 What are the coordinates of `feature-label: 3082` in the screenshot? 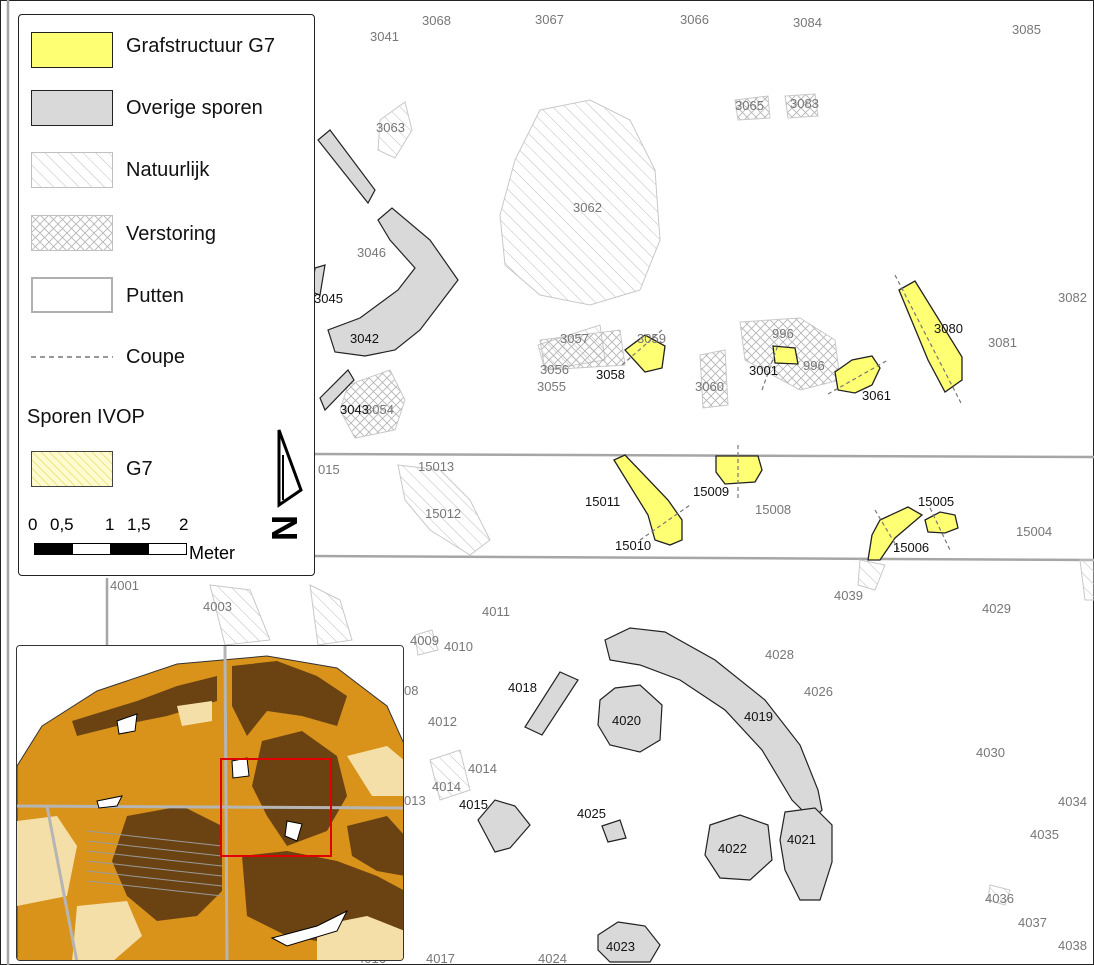 It's located at (1072, 297).